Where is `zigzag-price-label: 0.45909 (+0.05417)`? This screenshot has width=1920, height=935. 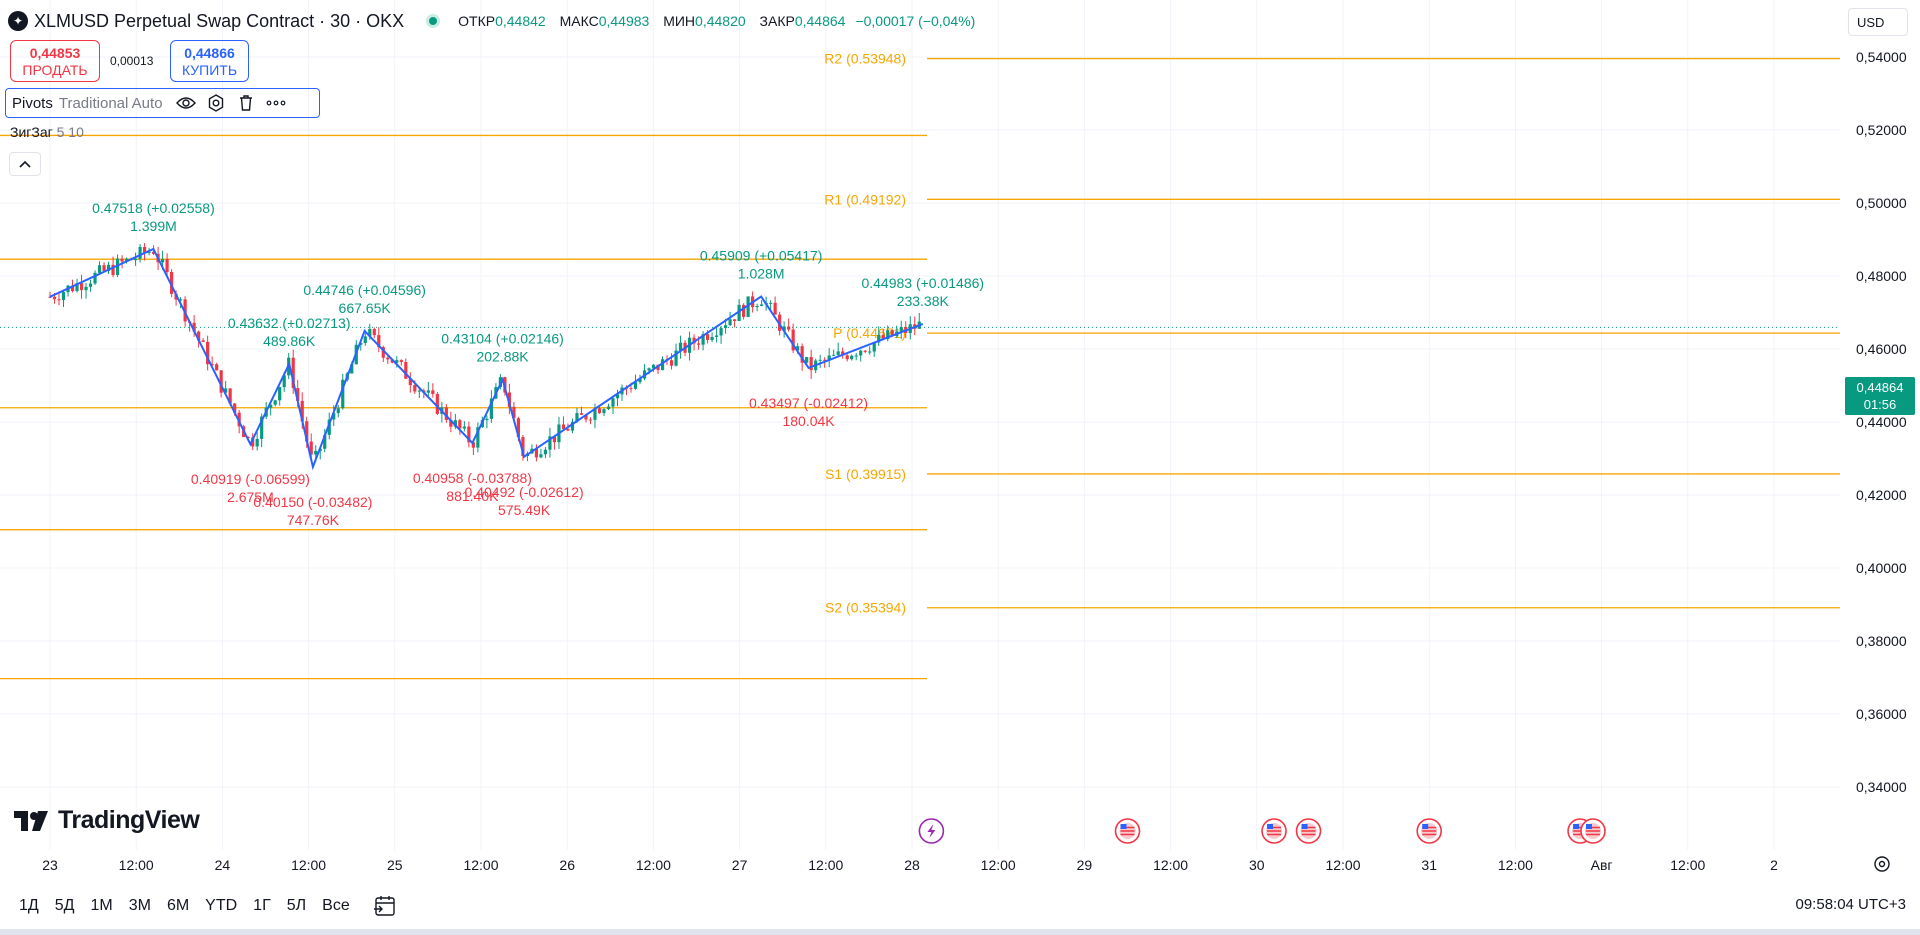
zigzag-price-label: 0.45909 (+0.05417) is located at coordinates (761, 255).